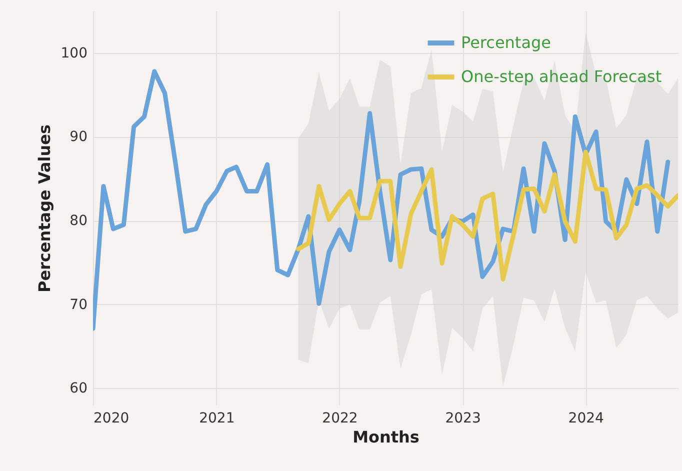  What do you see at coordinates (79, 388) in the screenshot?
I see `y-tick-label: 60` at bounding box center [79, 388].